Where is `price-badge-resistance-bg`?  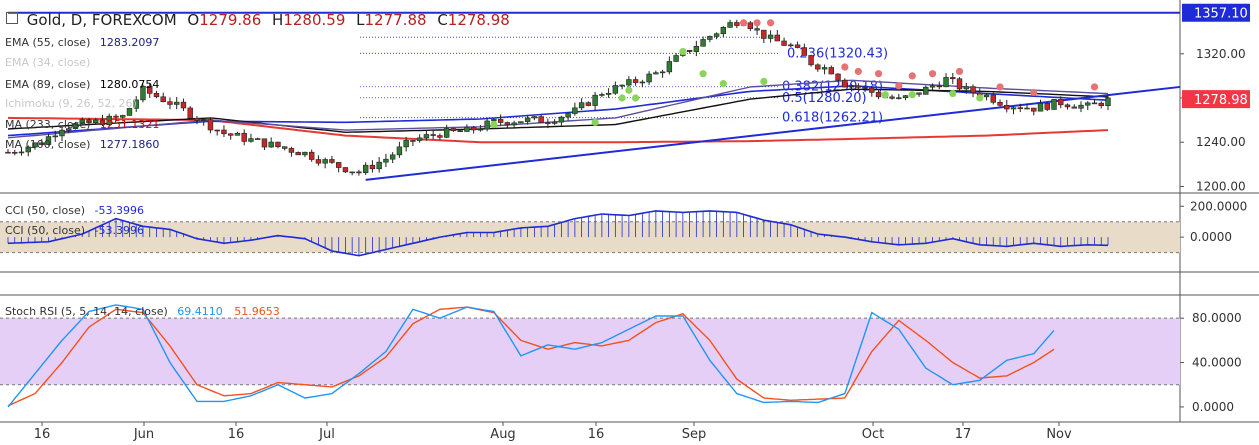 price-badge-resistance-bg is located at coordinates (1216, 12).